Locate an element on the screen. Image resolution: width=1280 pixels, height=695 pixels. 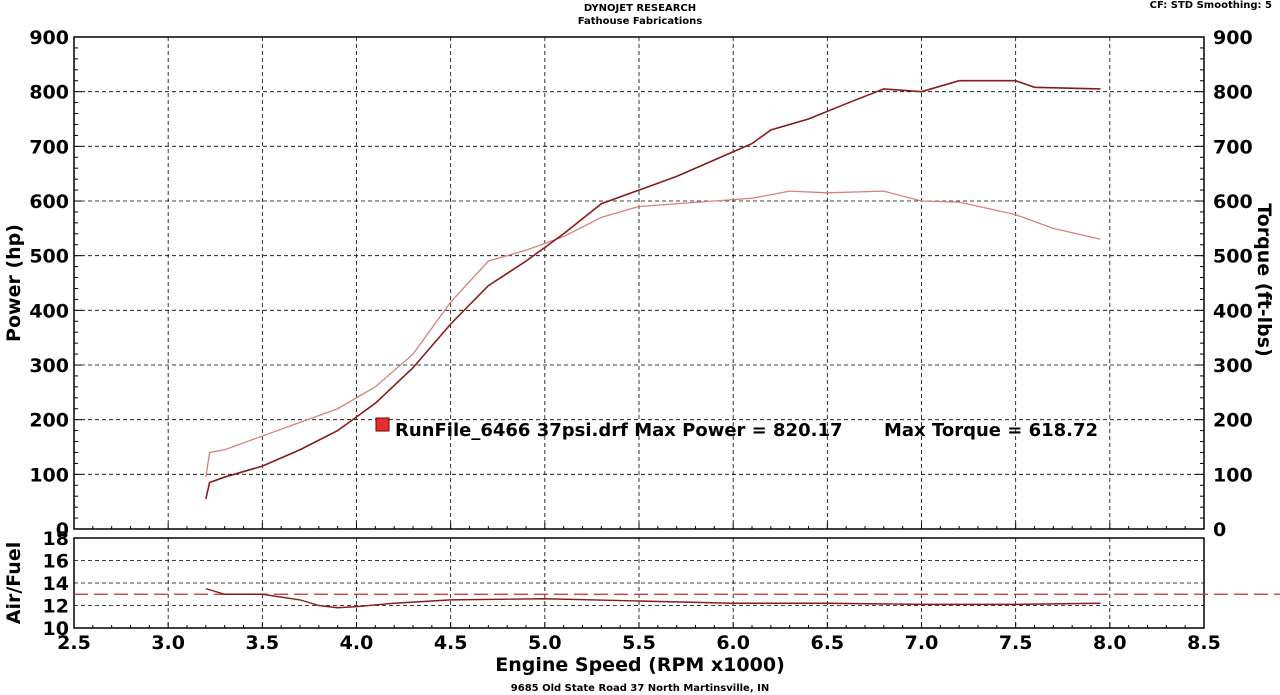
x-tick-label: 5.0 is located at coordinates (545, 643).